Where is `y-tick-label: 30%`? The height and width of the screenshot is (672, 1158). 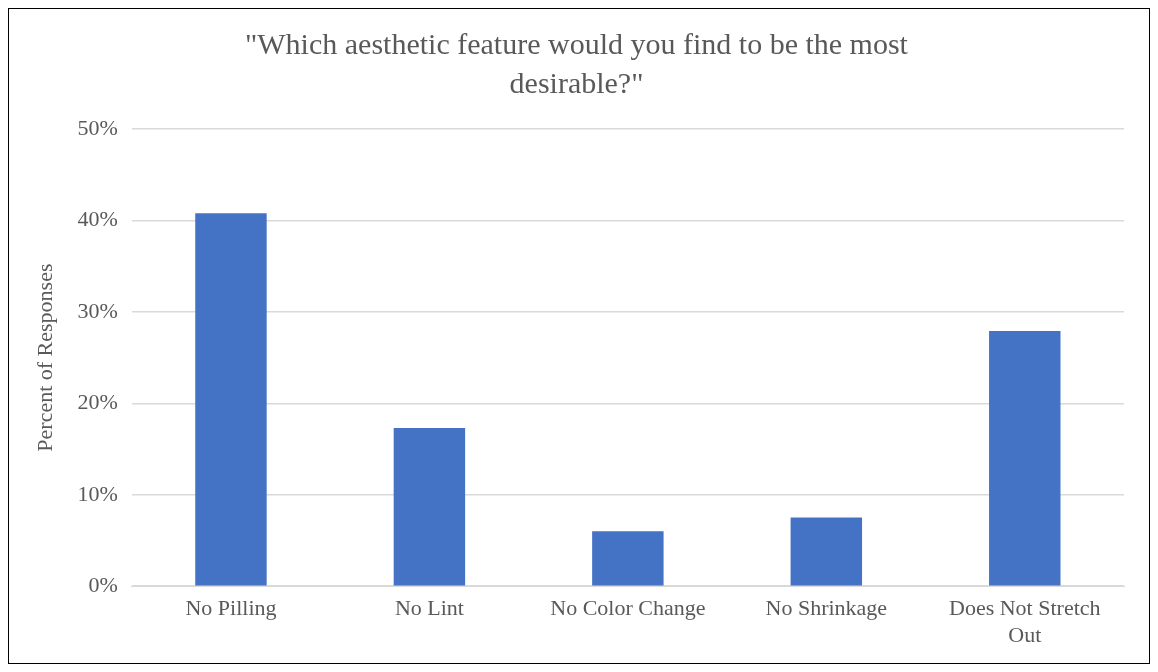
y-tick-label: 30% is located at coordinates (97, 310).